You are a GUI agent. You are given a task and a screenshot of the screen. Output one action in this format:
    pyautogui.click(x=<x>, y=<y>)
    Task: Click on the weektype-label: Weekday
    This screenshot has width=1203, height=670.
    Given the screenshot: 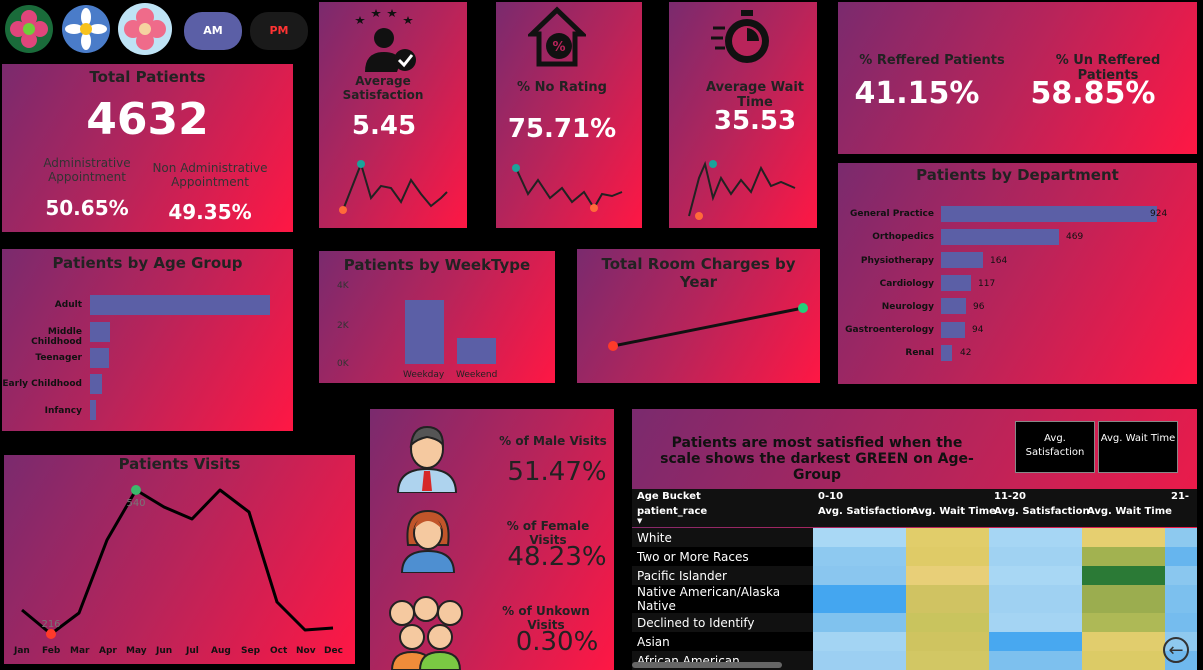 What is the action you would take?
    pyautogui.click(x=424, y=375)
    